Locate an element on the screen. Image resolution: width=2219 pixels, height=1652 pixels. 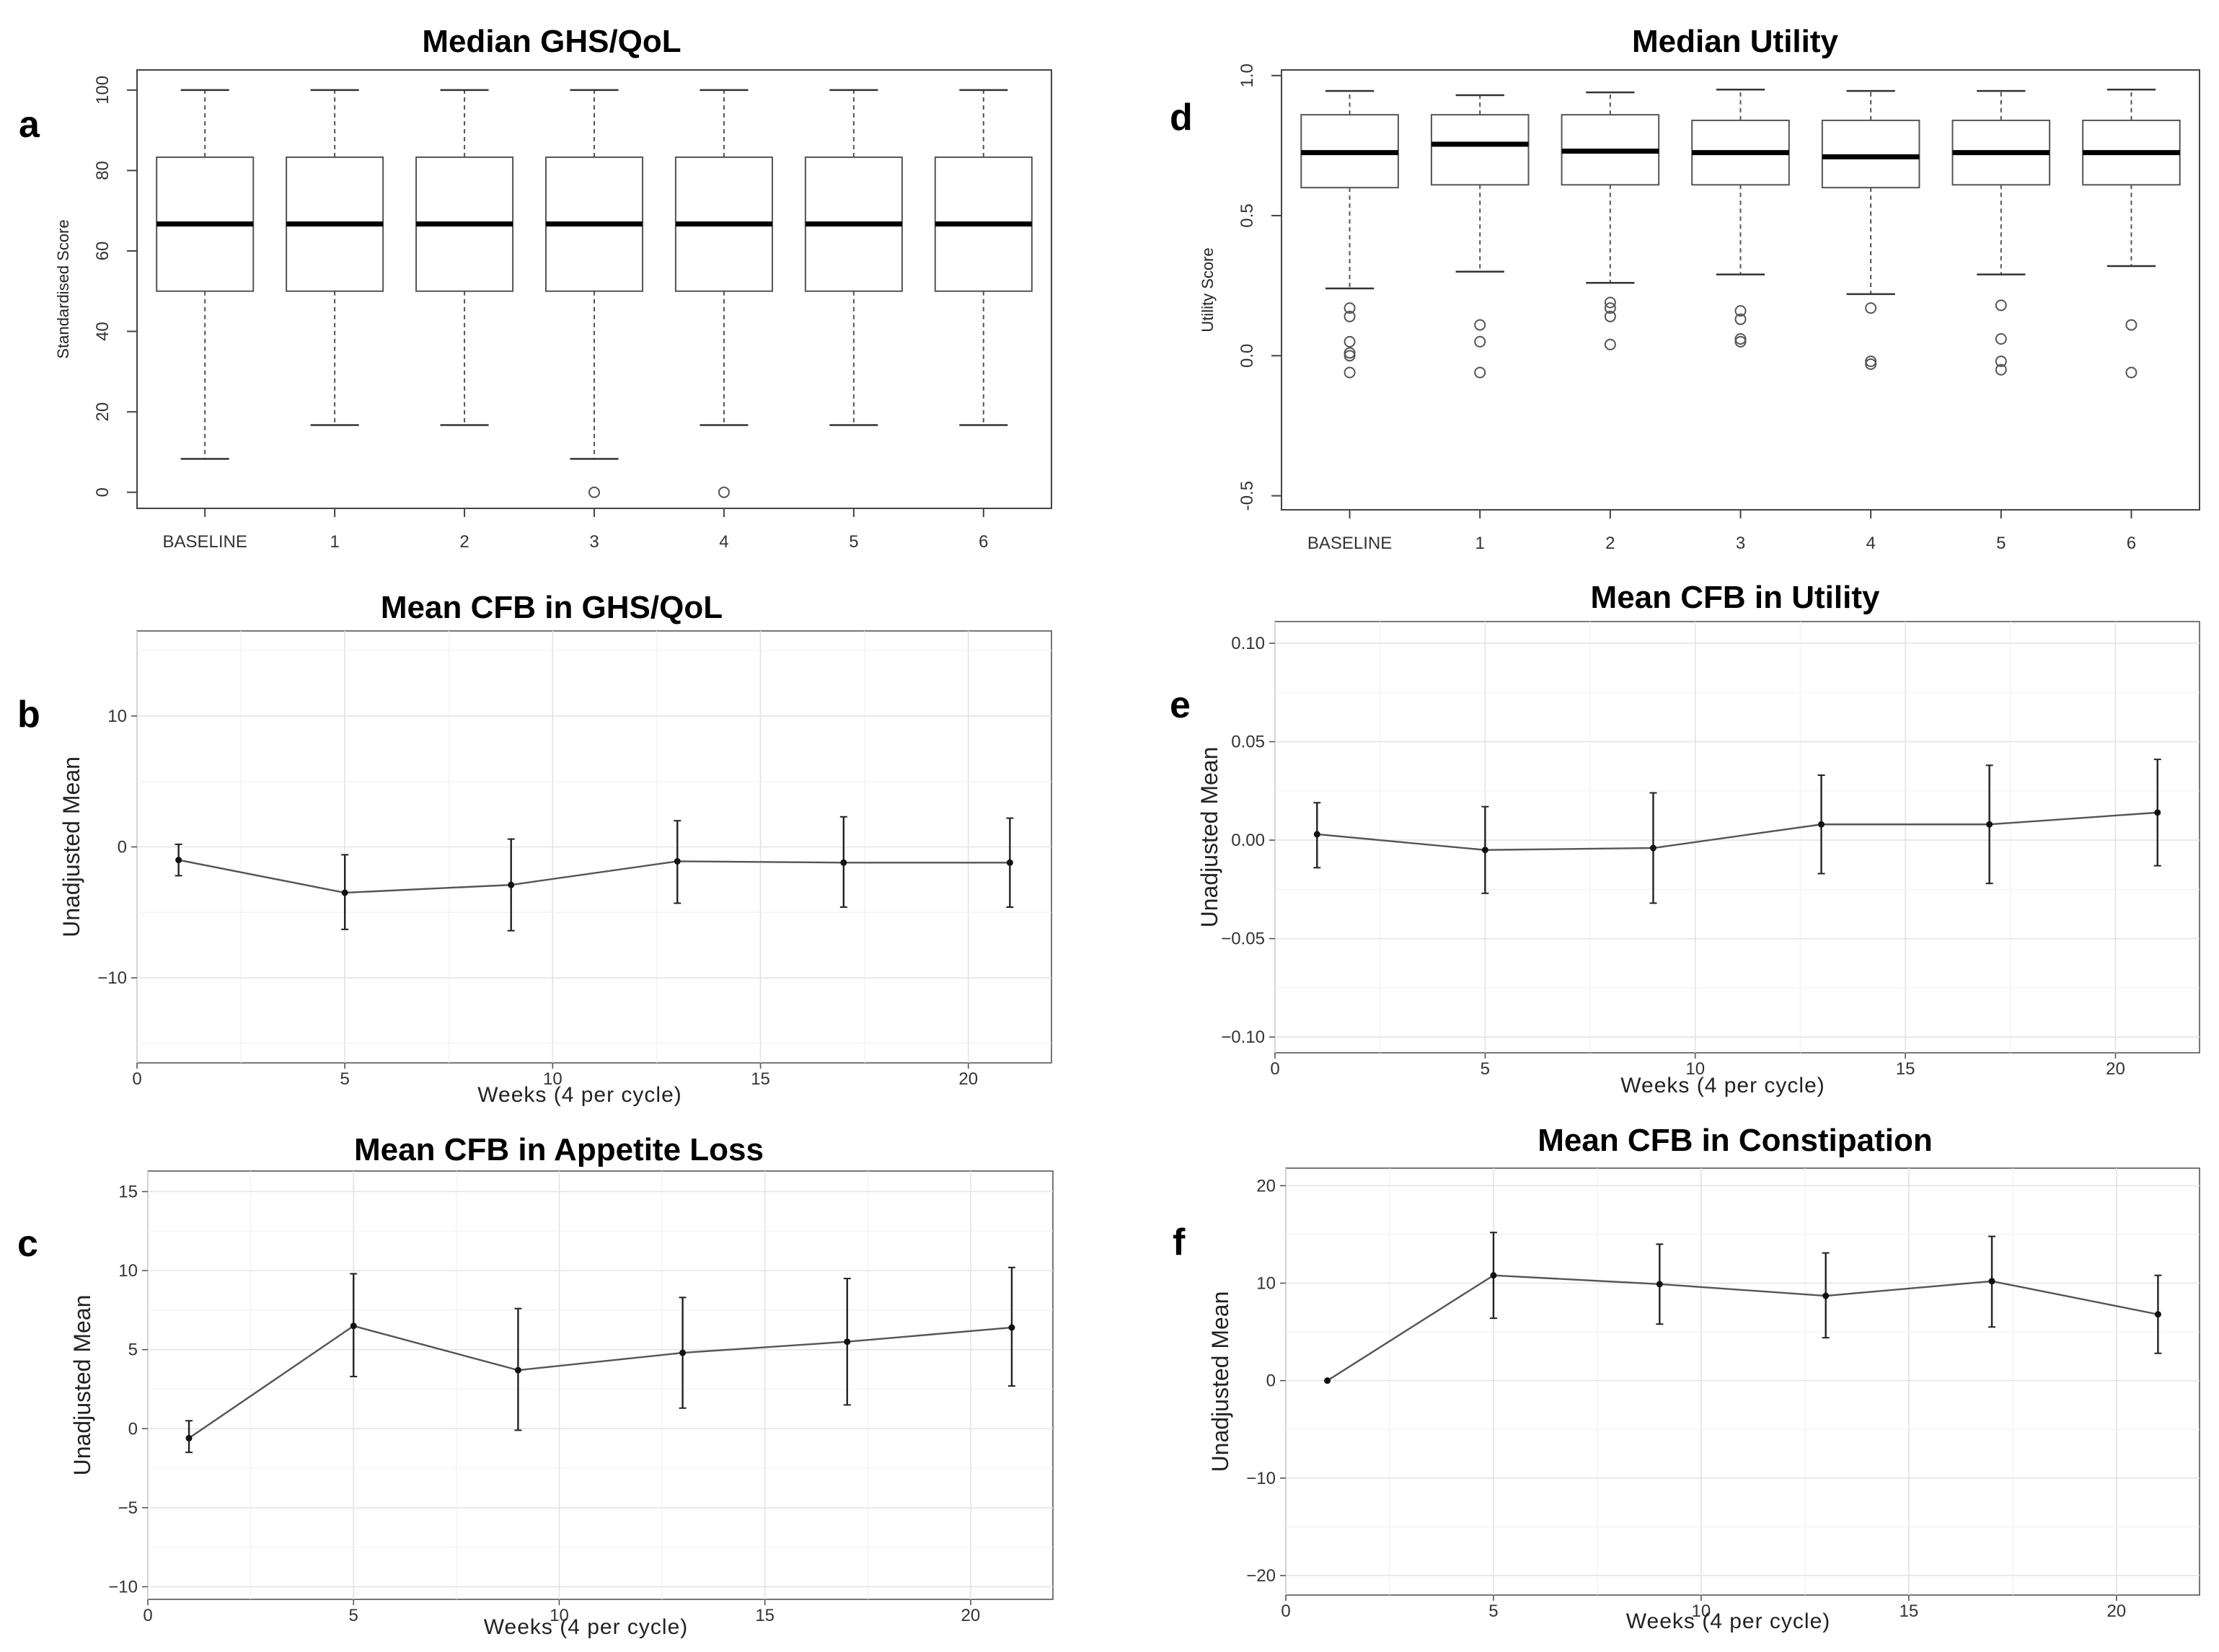
panel-label: b is located at coordinates (28, 715).